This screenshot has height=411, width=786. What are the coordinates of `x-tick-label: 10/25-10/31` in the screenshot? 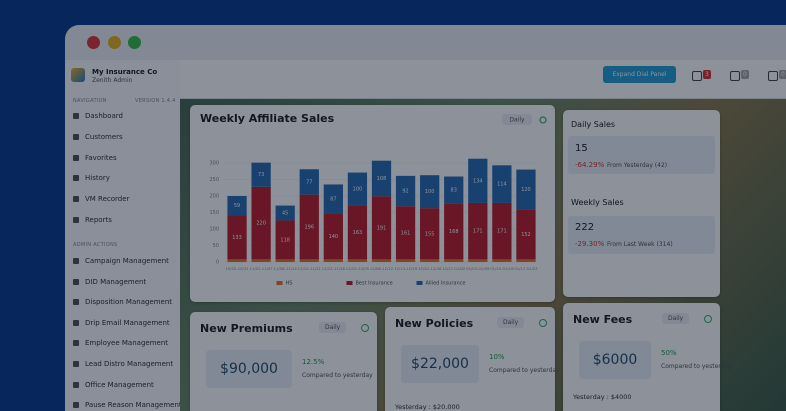 It's located at (237, 268).